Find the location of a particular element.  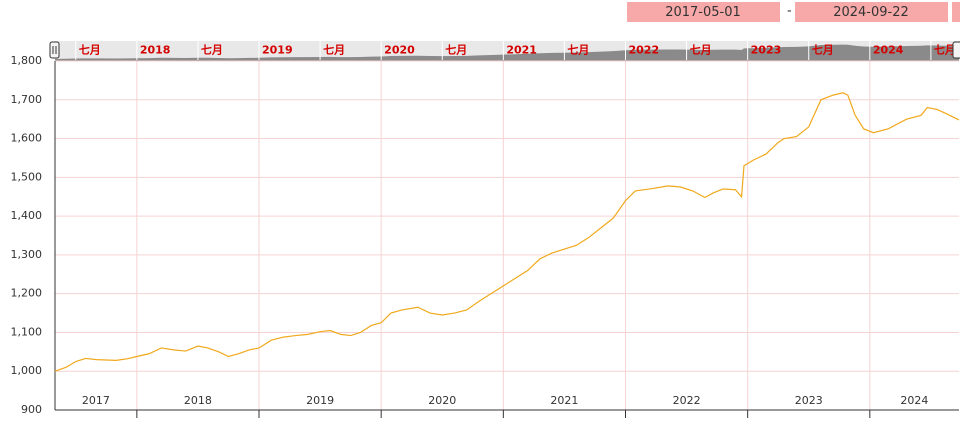

y-tick-label: 1,300 is located at coordinates (27, 254).